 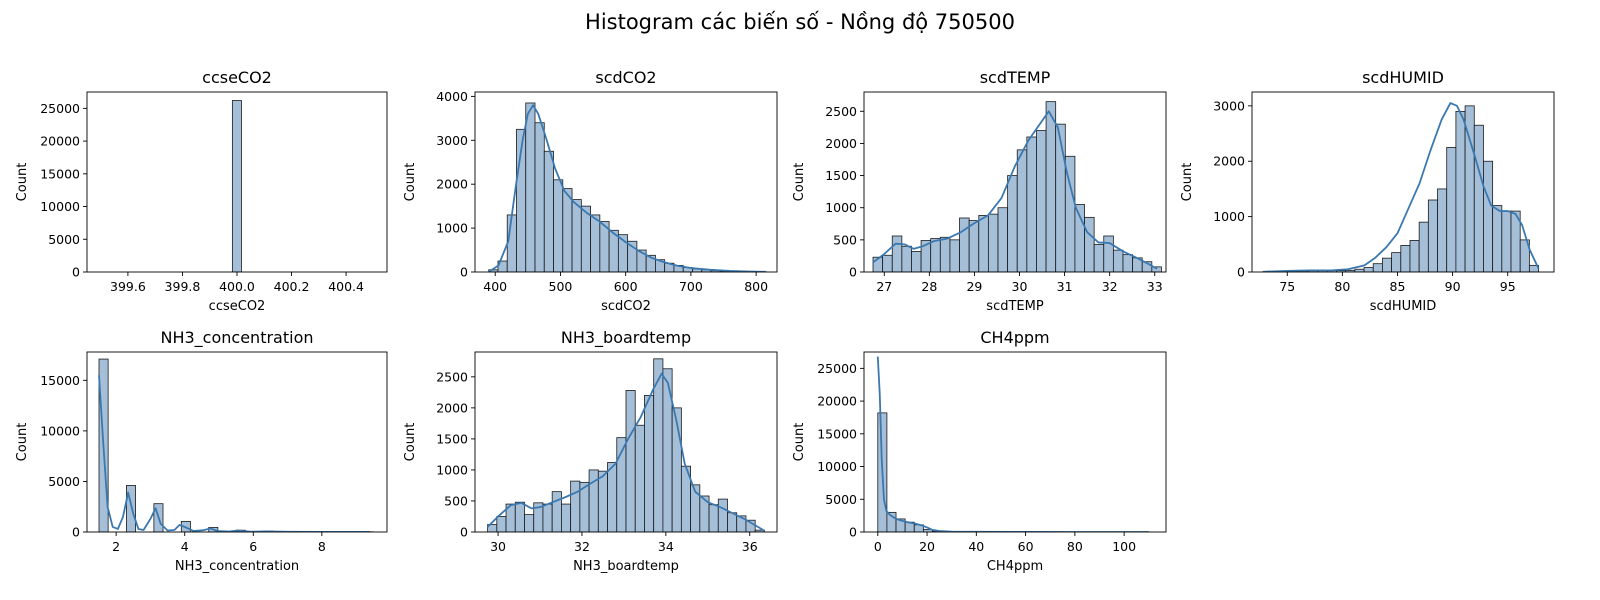 I want to click on x-tick-label: 400.0, so click(x=237, y=286).